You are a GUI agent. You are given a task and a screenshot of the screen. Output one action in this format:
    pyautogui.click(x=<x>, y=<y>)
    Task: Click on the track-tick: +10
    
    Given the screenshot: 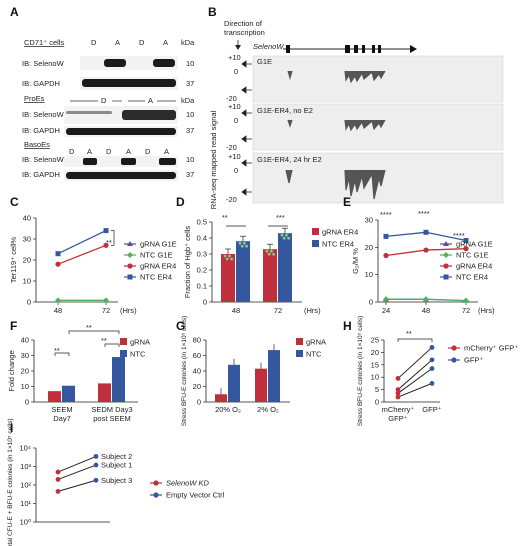 What is the action you would take?
    pyautogui.click(x=234, y=57)
    